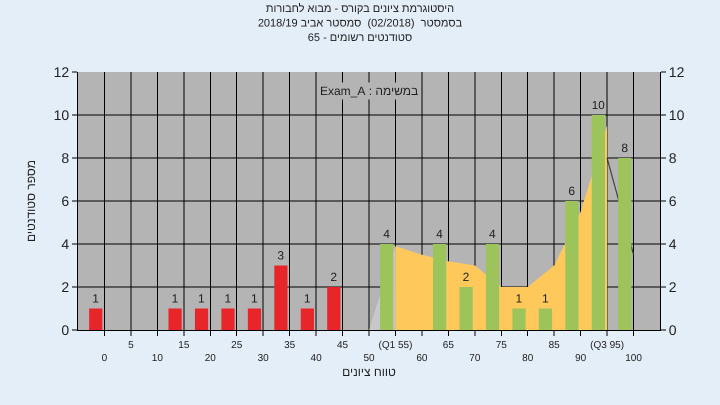 The height and width of the screenshot is (405, 720). Describe the element at coordinates (62, 114) in the screenshot. I see `y-tick-label: 10` at that location.